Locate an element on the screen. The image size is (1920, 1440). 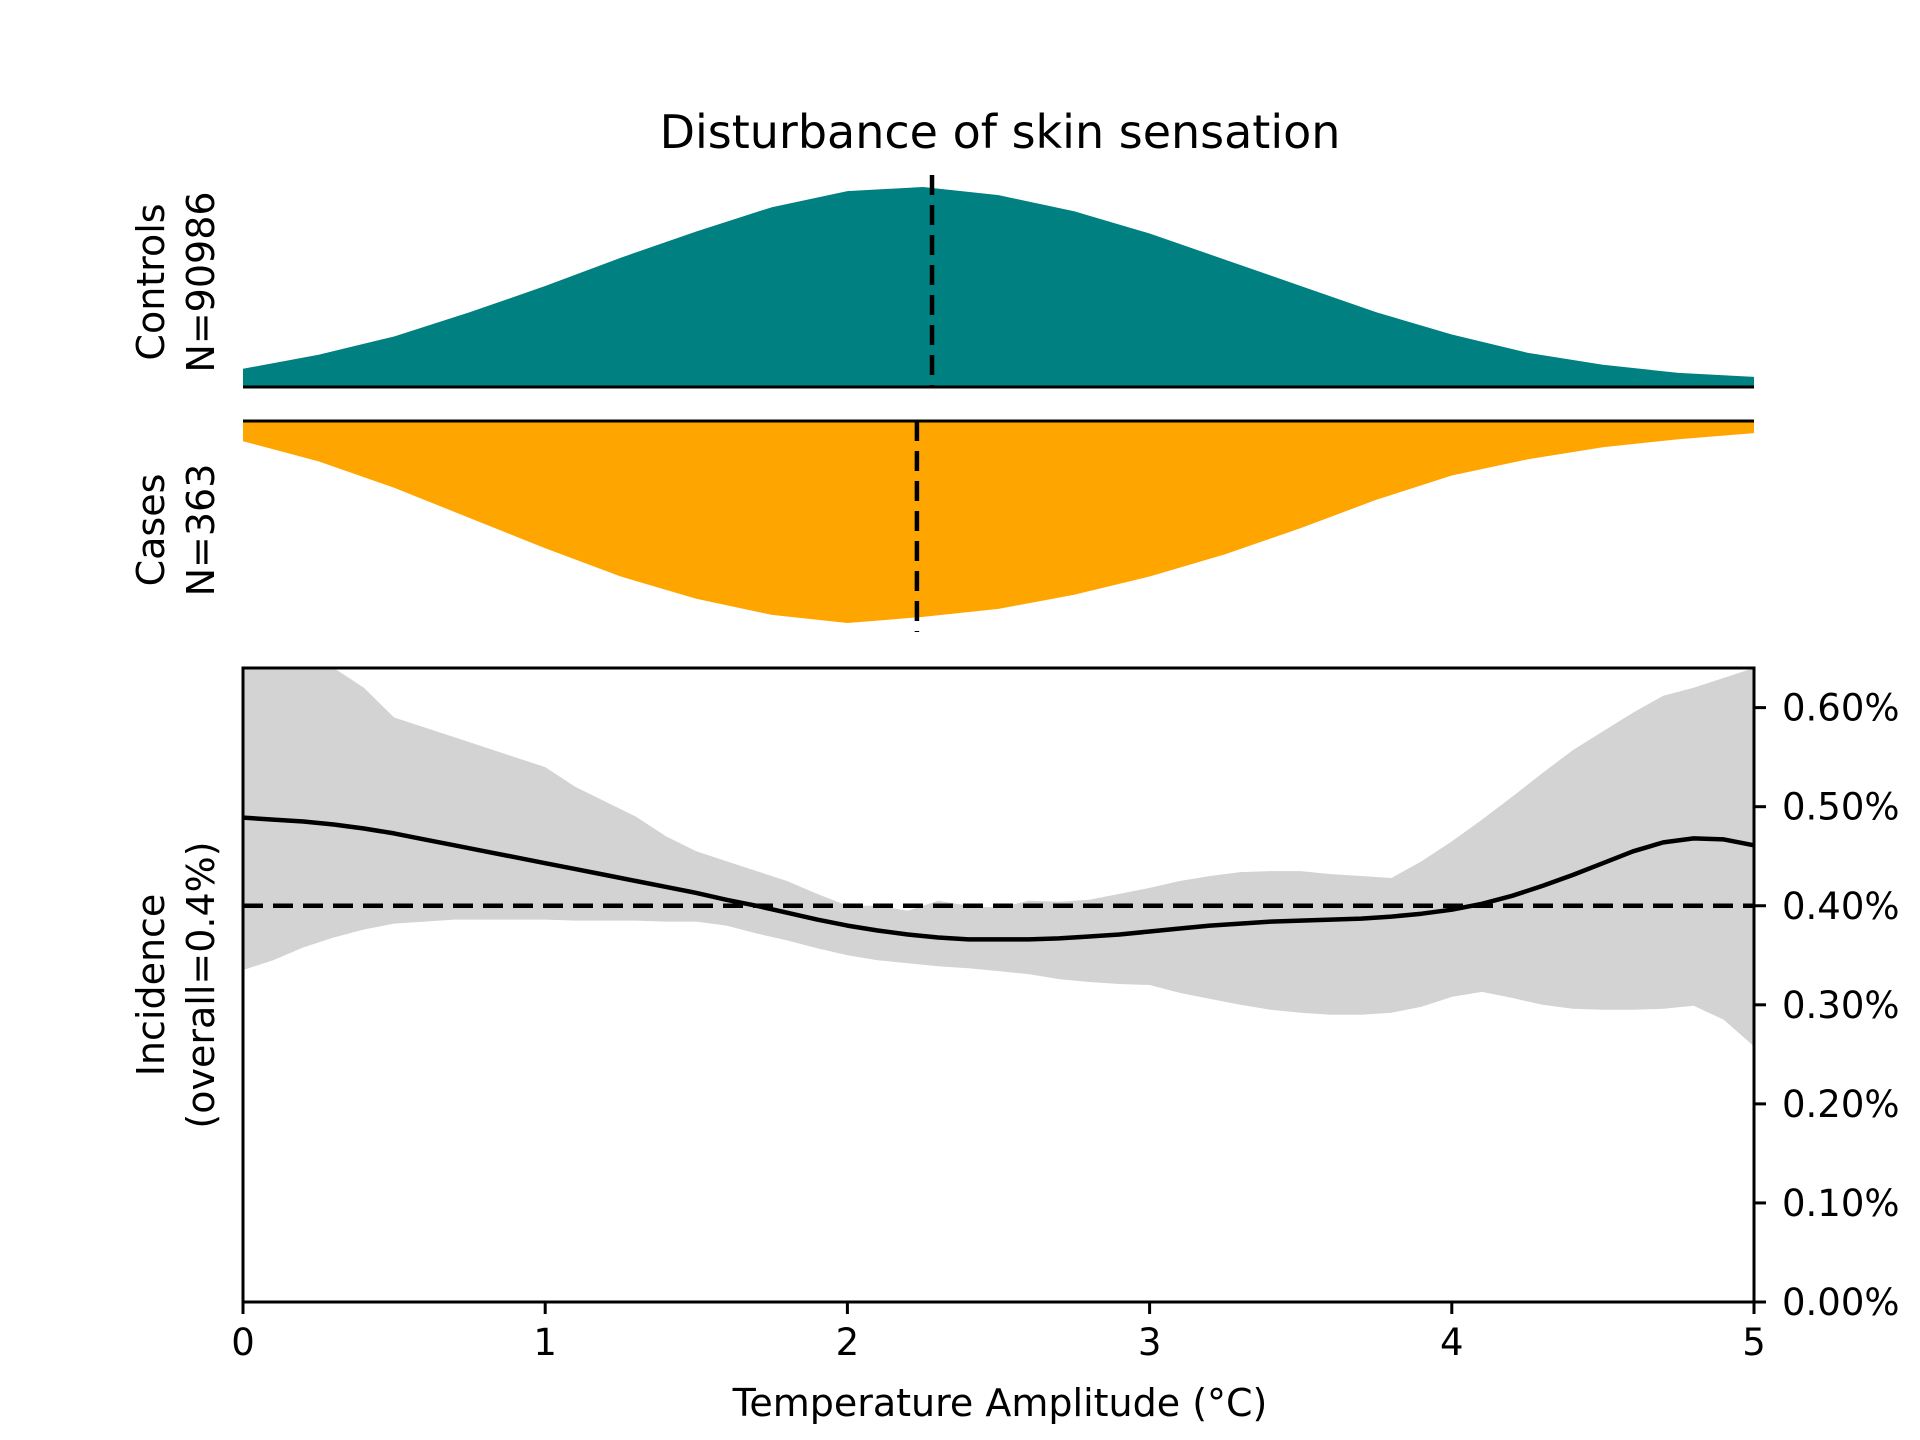
y-axis-label: Incidence is located at coordinates (151, 985).